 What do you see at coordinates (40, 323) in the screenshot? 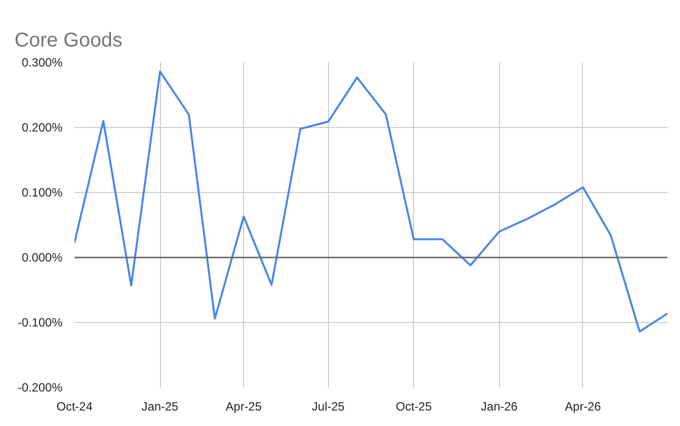
I see `y-tick-label: -0.100%` at bounding box center [40, 323].